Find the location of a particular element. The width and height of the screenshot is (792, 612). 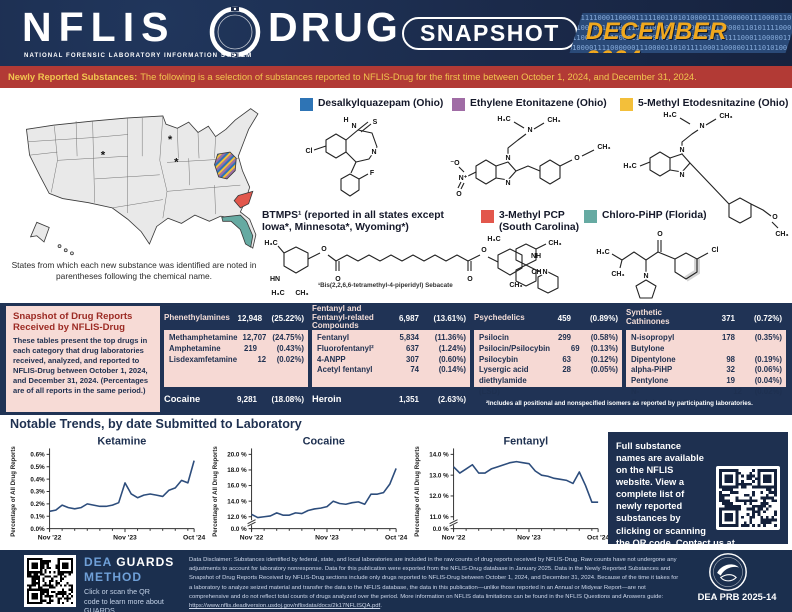

svg-text: 0.4% is located at coordinates (37, 479).